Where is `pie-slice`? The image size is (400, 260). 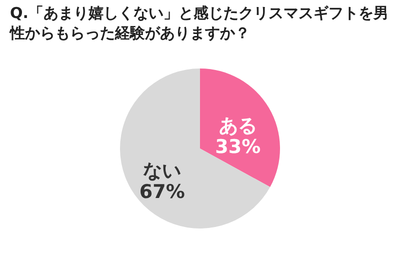 pie-slice is located at coordinates (240, 128).